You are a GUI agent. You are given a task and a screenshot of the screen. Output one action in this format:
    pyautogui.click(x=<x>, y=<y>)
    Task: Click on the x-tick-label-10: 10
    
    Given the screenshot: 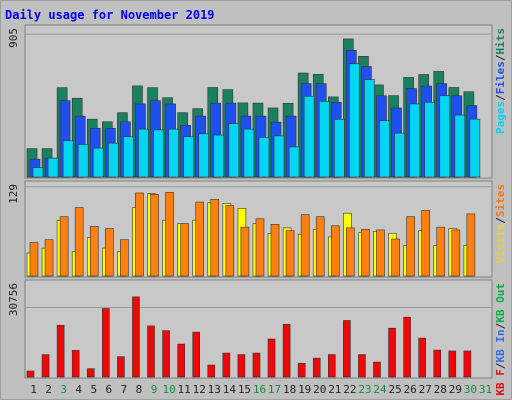 What is the action you would take?
    pyautogui.click(x=168, y=389)
    